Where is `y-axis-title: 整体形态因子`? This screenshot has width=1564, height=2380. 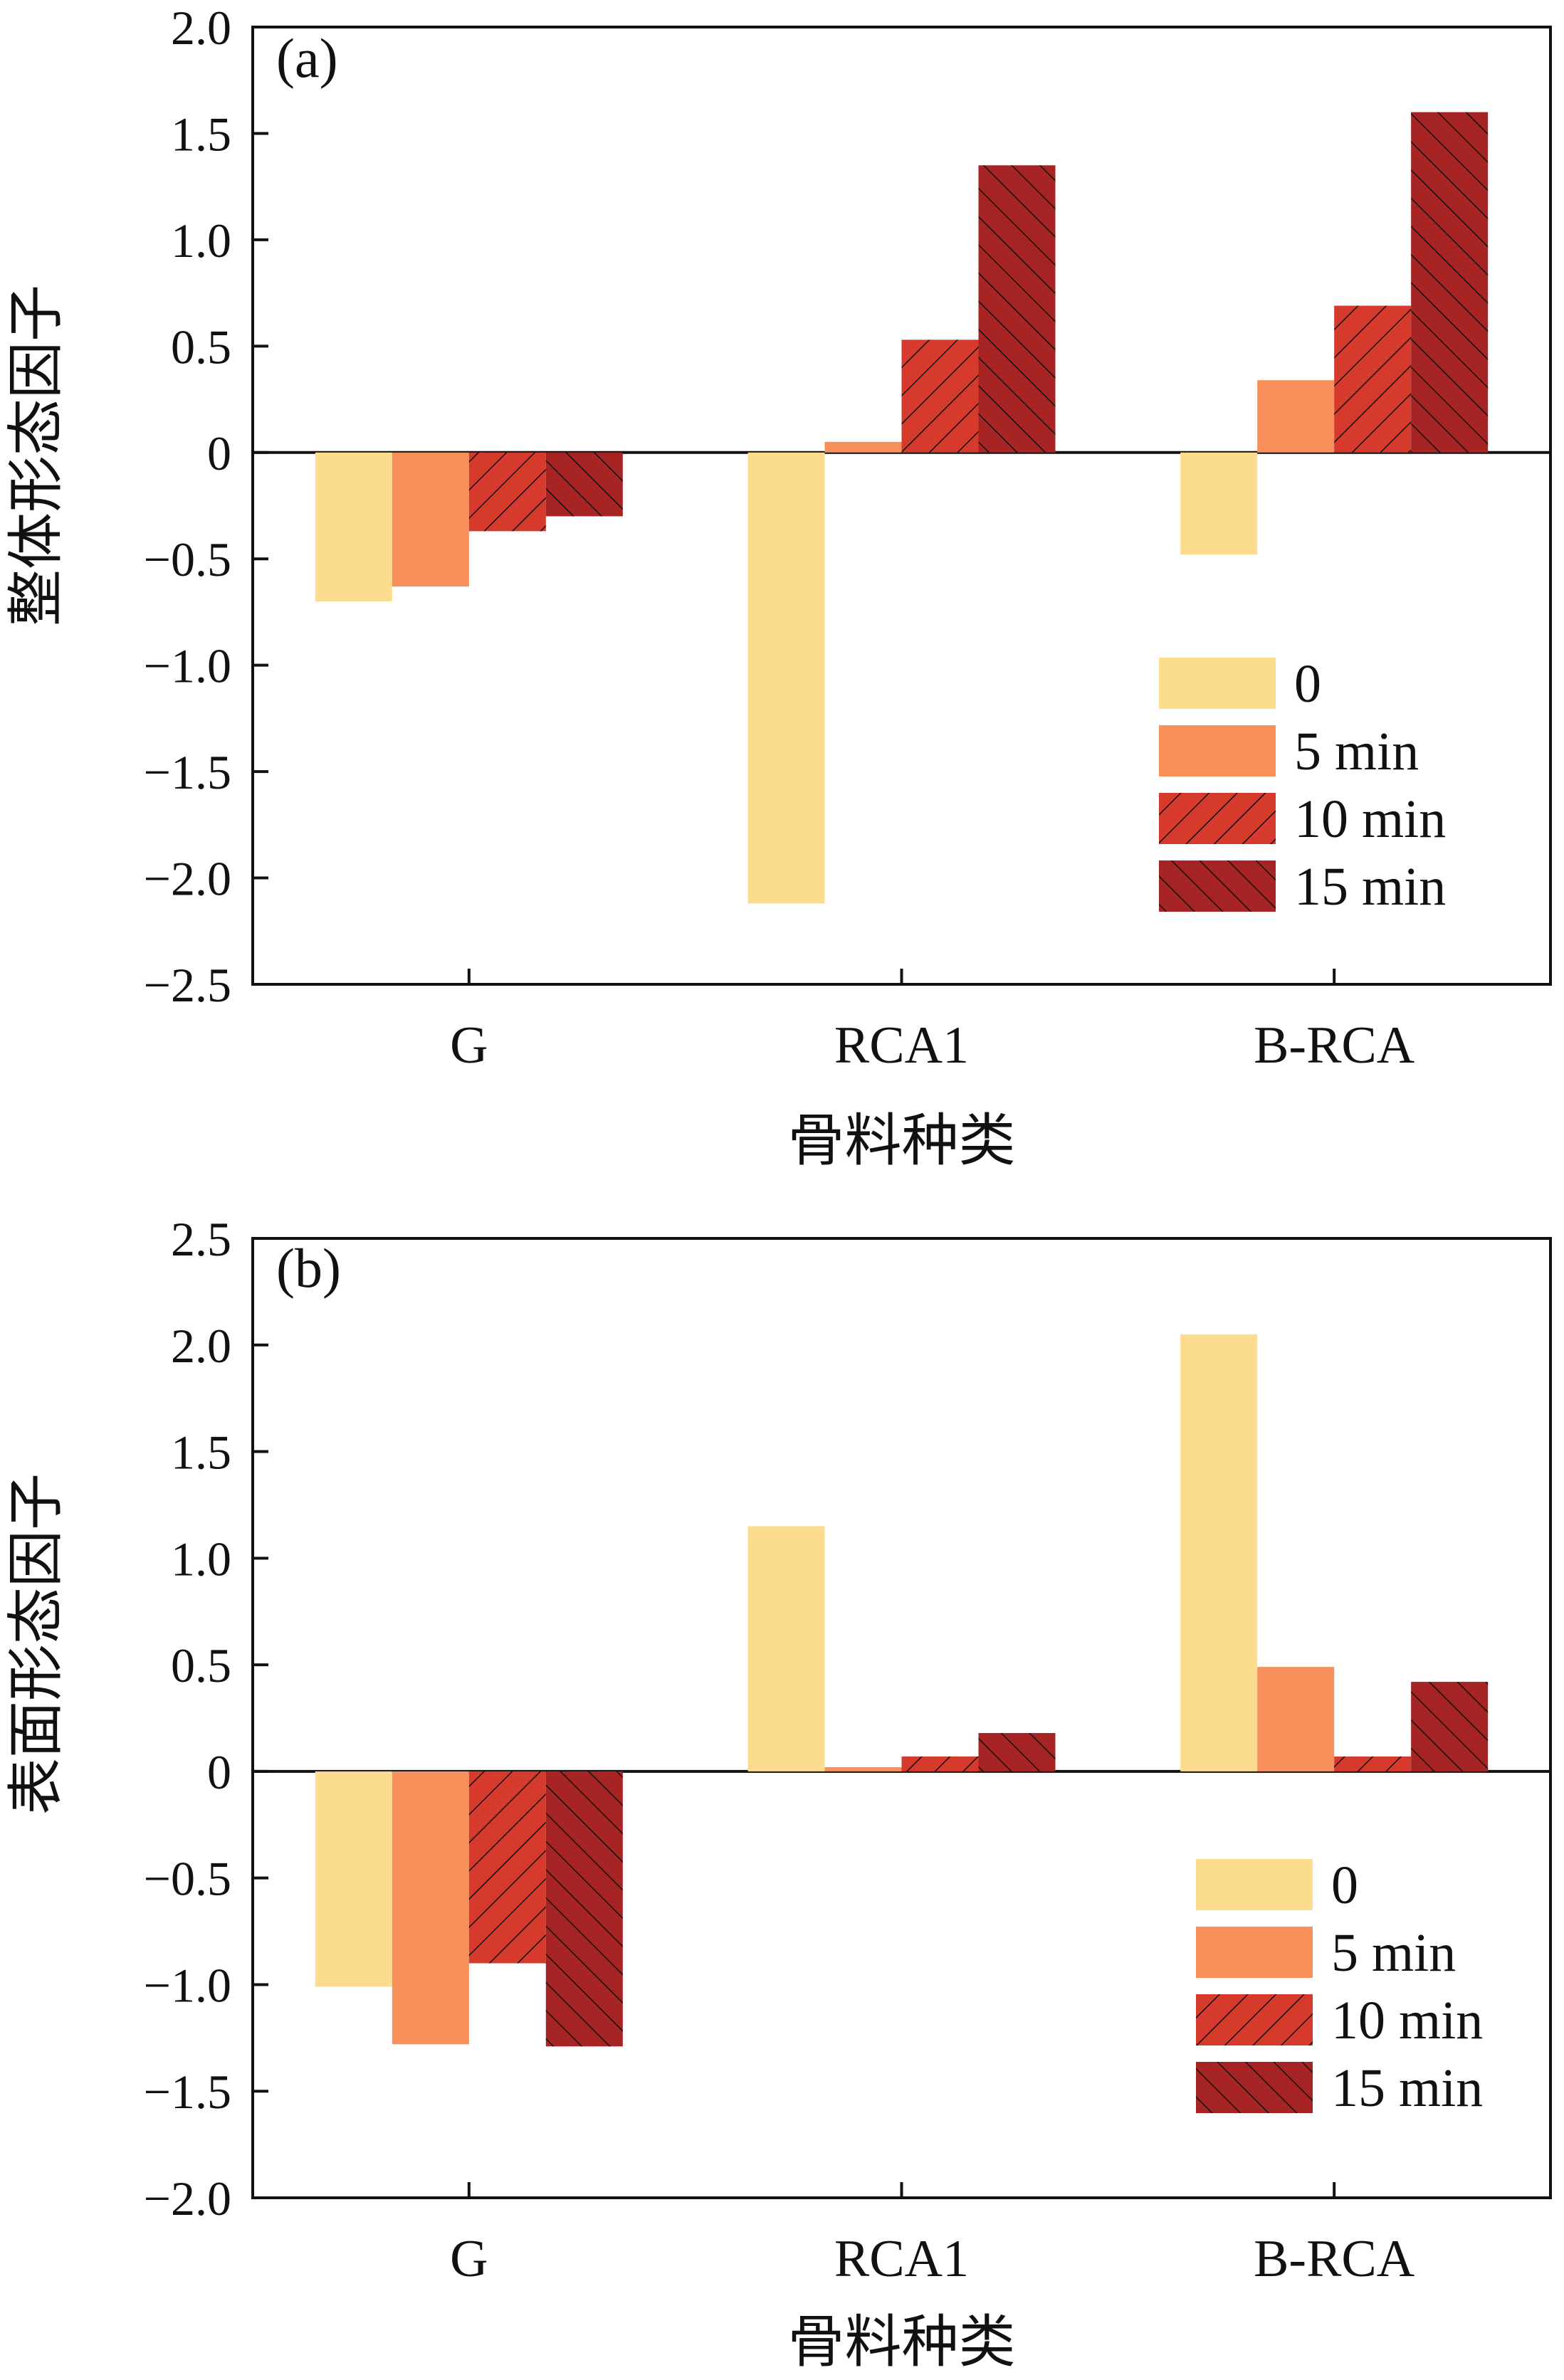
y-axis-title: 整体形态因子 is located at coordinates (37, 455).